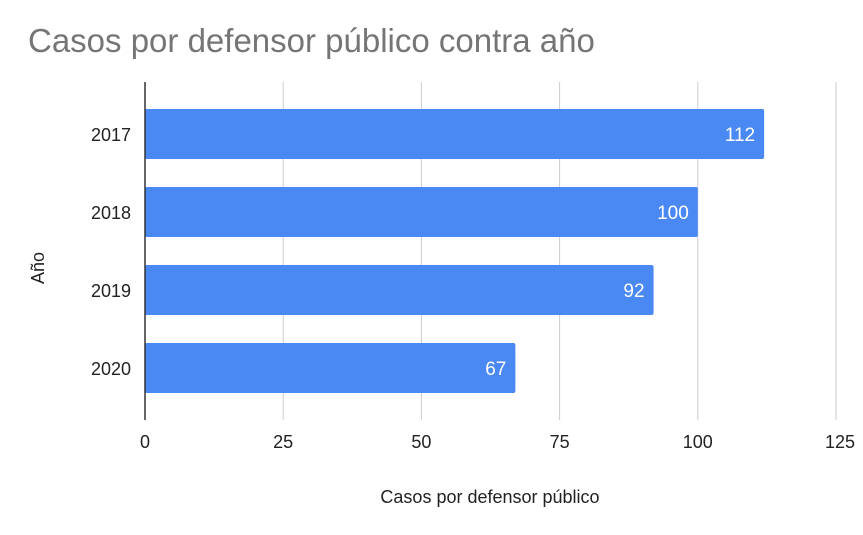 The width and height of the screenshot is (863, 535). Describe the element at coordinates (698, 442) in the screenshot. I see `x-tick-label-100: 100` at that location.